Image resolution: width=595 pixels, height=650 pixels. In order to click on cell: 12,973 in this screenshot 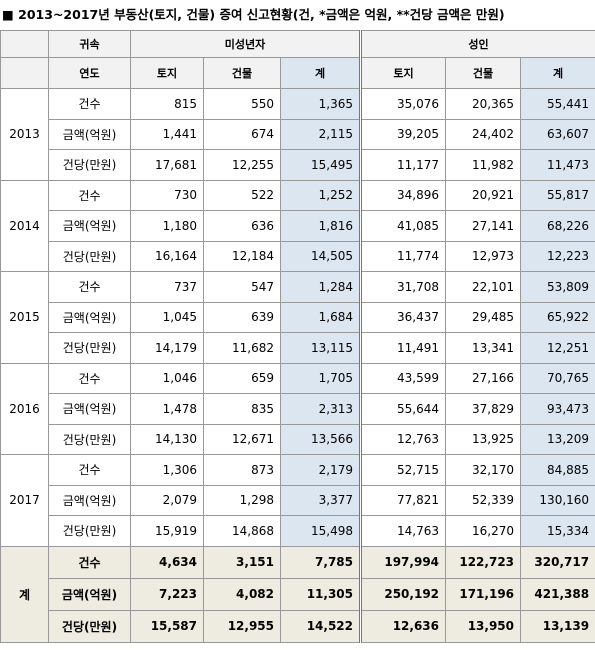, I will do `click(483, 256)`.